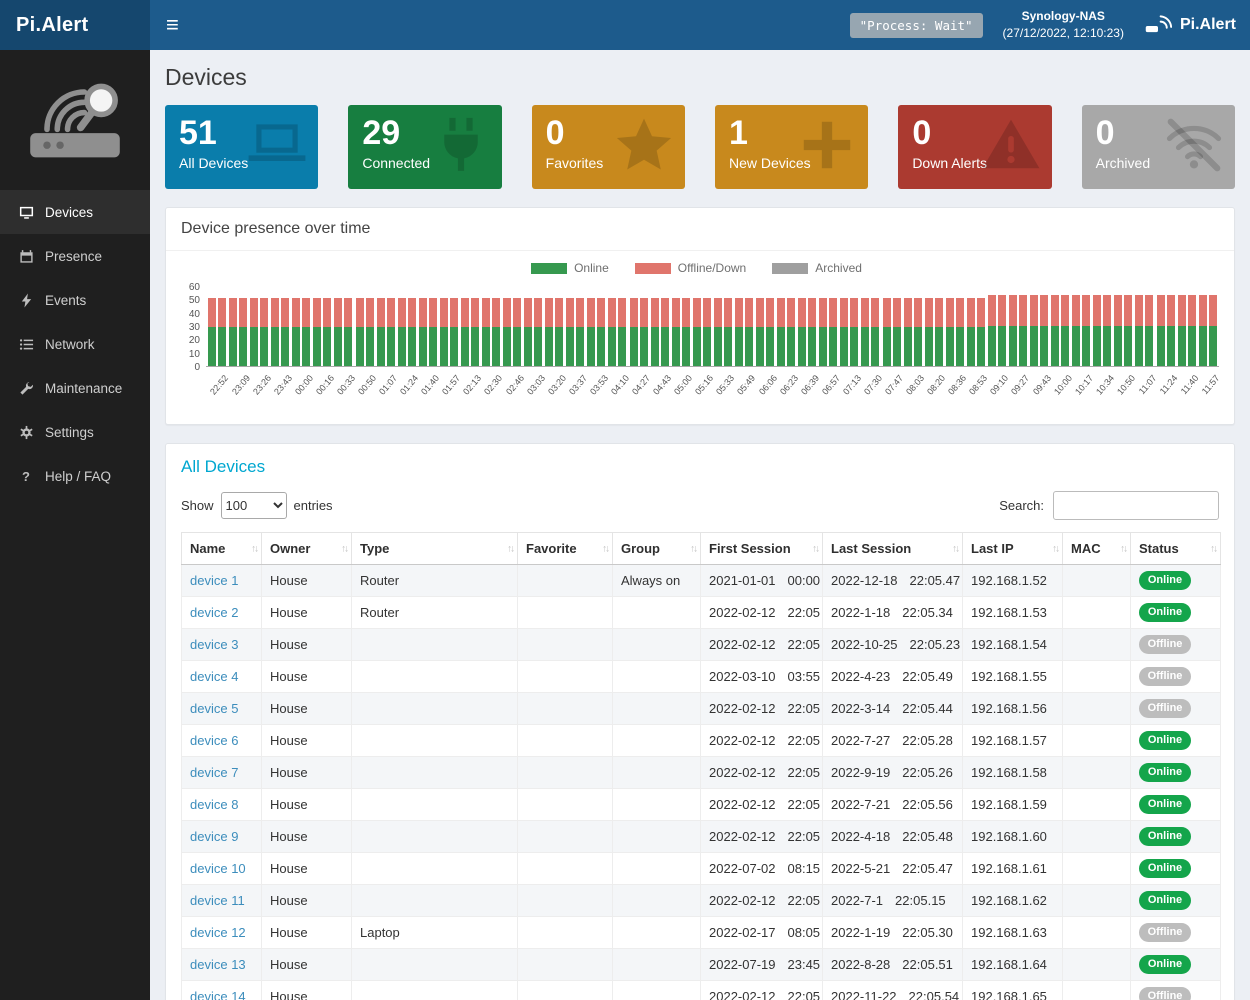  Describe the element at coordinates (1012, 580) in the screenshot. I see `cell-last-ip: 192.168.1.52` at that location.